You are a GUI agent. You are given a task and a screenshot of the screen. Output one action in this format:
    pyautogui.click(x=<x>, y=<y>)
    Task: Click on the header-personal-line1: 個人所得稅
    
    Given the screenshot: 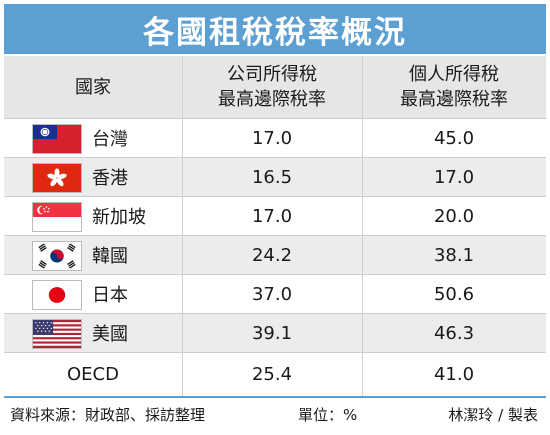 What is the action you would take?
    pyautogui.click(x=454, y=74)
    